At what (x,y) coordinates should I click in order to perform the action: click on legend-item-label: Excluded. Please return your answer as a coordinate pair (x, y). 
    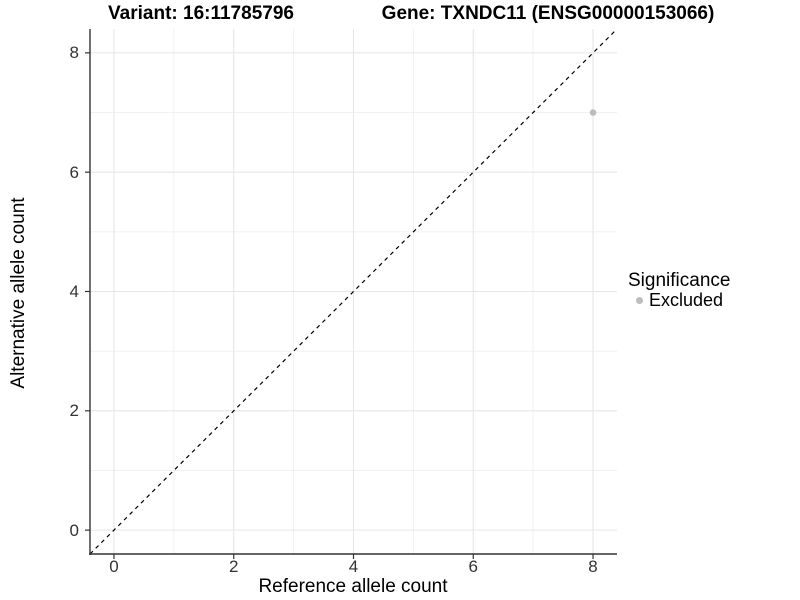
    Looking at the image, I should click on (686, 300).